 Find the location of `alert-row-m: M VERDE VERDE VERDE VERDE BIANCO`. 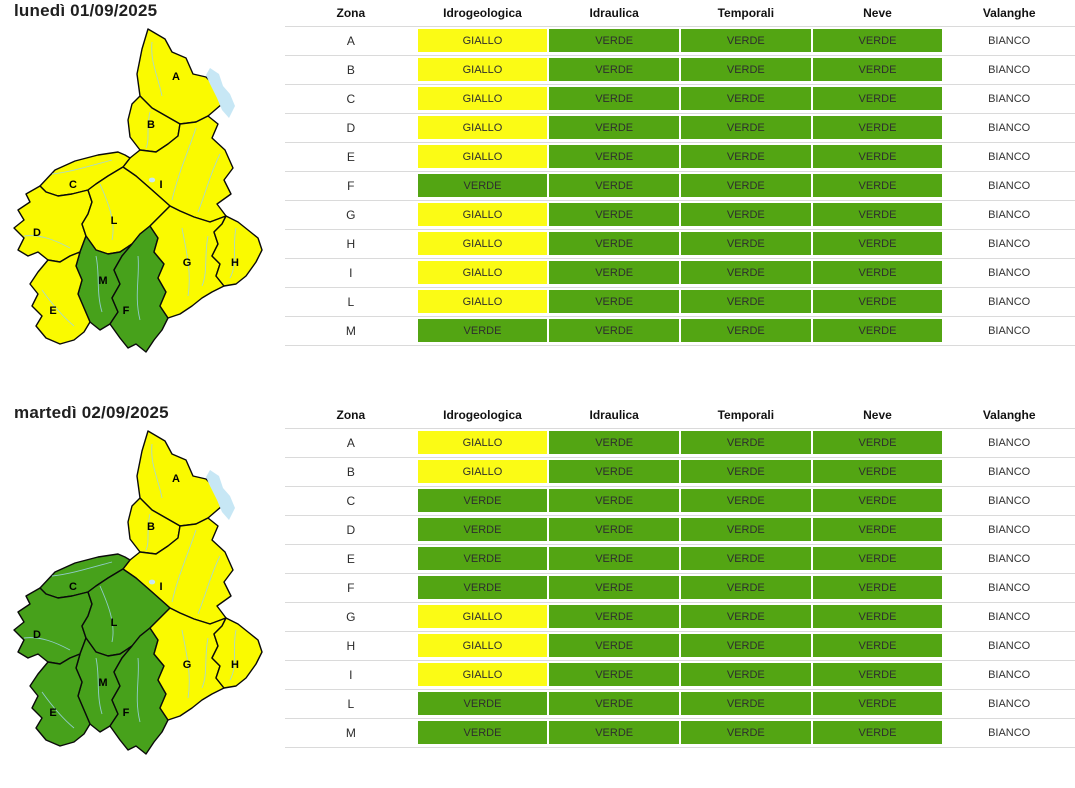

alert-row-m: M VERDE VERDE VERDE VERDE BIANCO is located at coordinates (680, 732).